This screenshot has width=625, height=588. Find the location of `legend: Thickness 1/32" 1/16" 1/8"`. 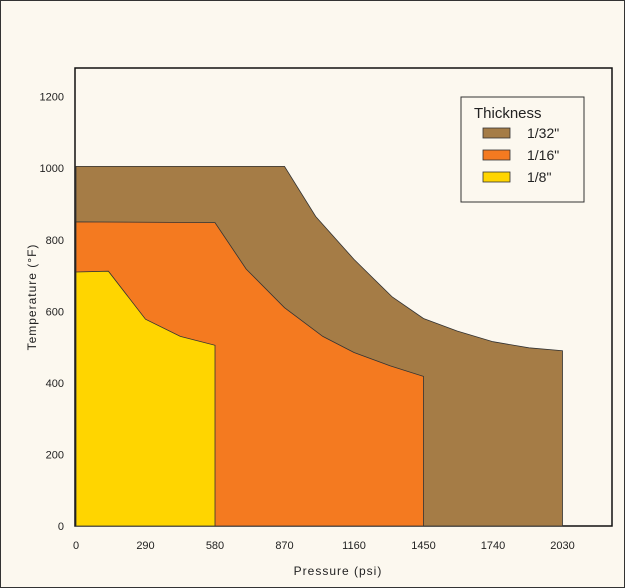

legend: Thickness 1/32" 1/16" 1/8" is located at coordinates (522, 149).